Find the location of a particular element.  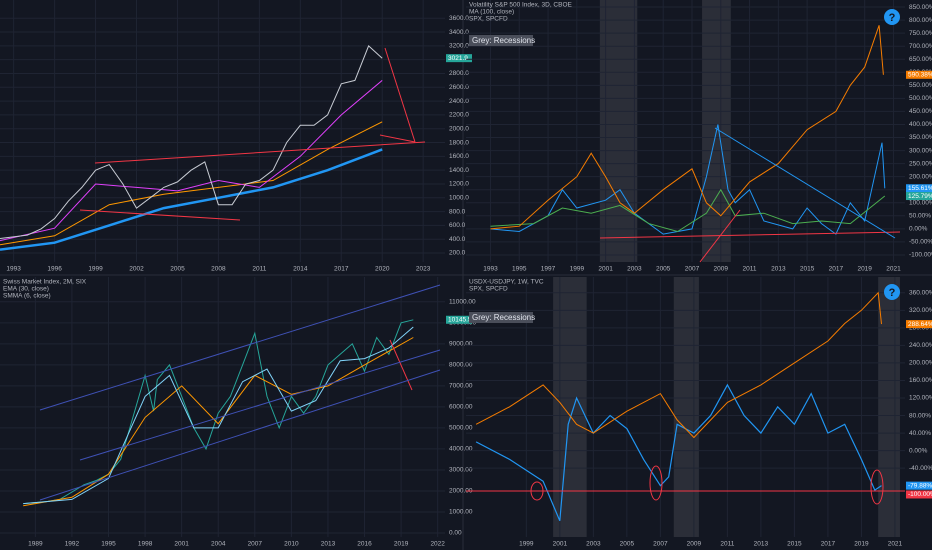

y-tick-label: 1800.0 is located at coordinates (459, 142).